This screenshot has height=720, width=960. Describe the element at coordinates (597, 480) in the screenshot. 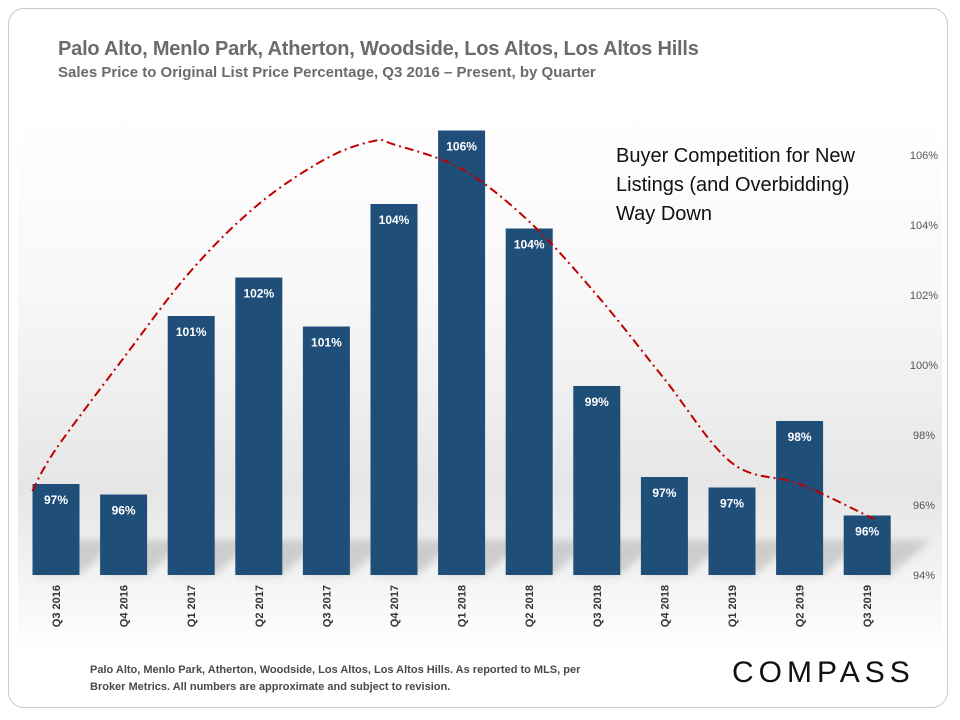

I see `bar-q3-2018` at that location.